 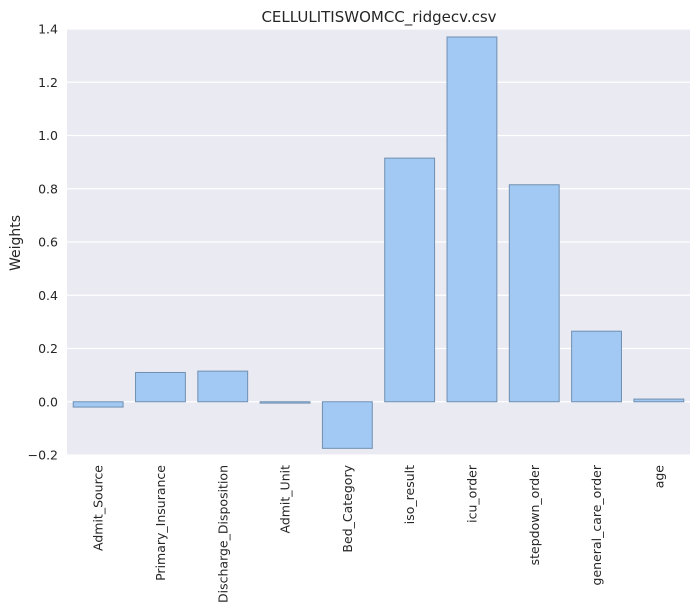 I want to click on y-tick-label: 1.0, so click(x=48, y=135).